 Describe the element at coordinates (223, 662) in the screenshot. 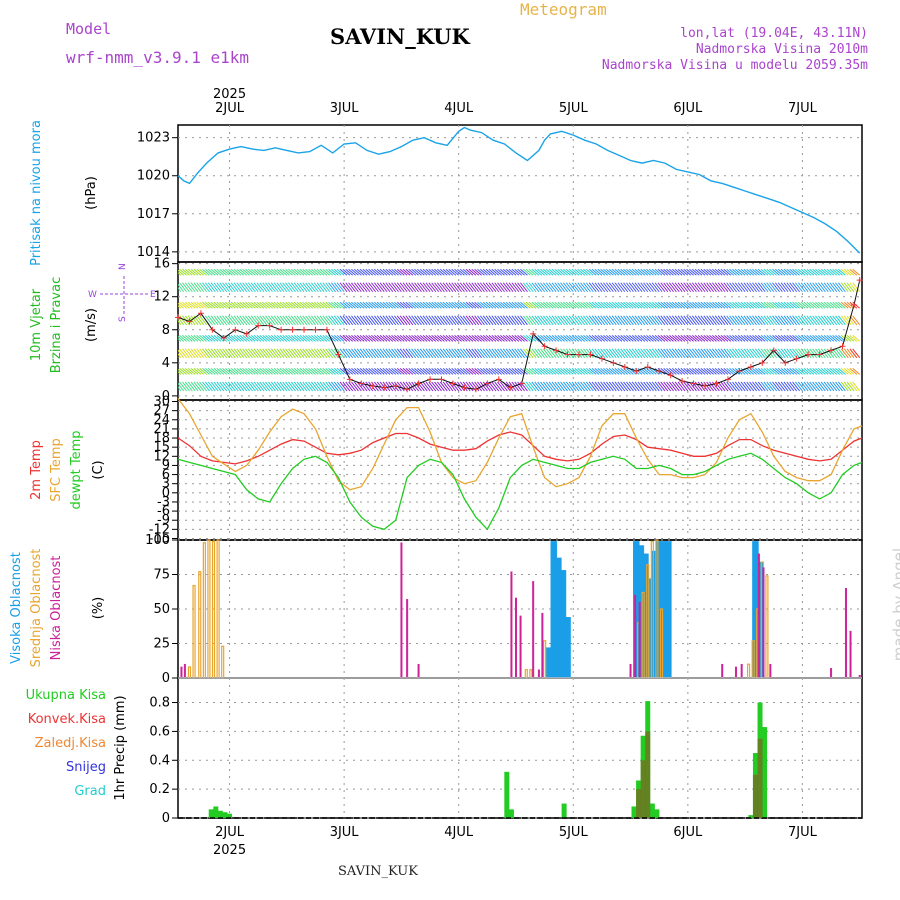

I see `mid-cloud-bar` at that location.